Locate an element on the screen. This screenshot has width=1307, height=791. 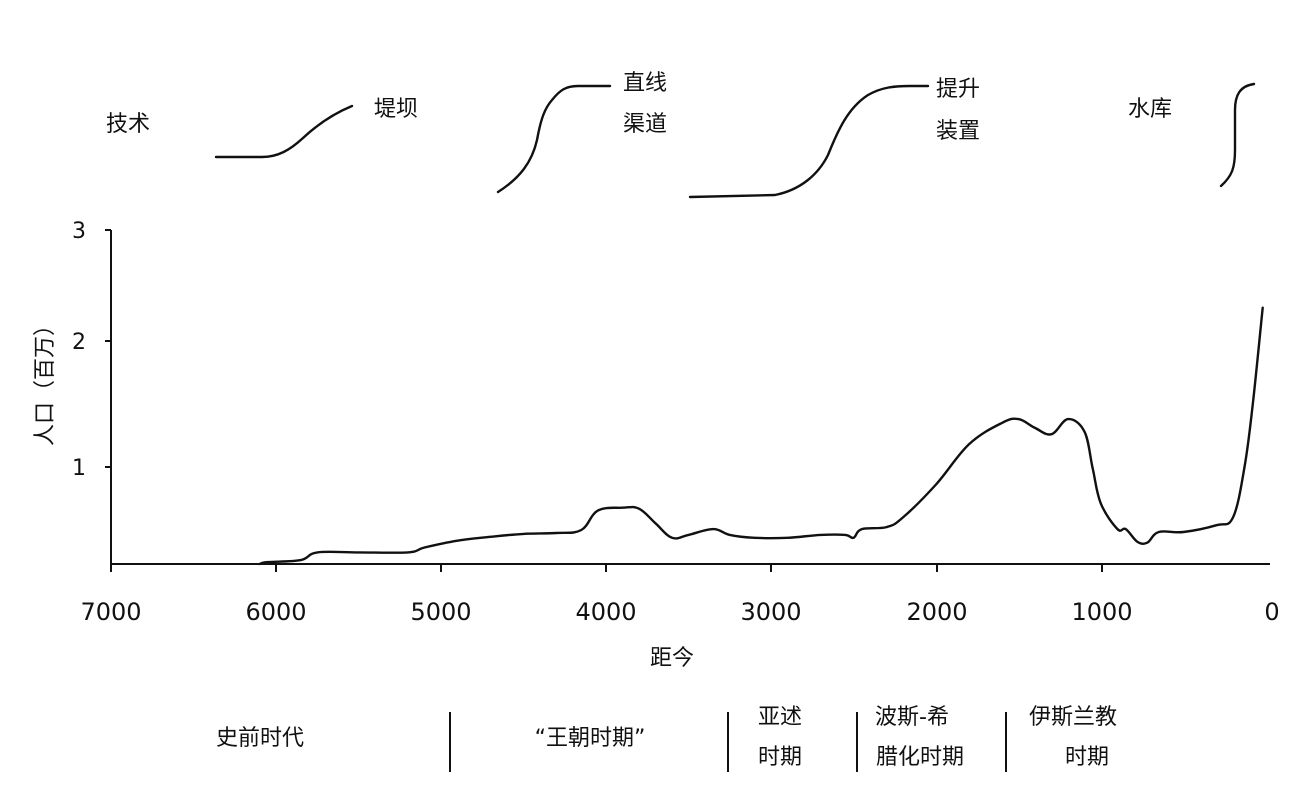
tech-curve-dam is located at coordinates (284, 131).